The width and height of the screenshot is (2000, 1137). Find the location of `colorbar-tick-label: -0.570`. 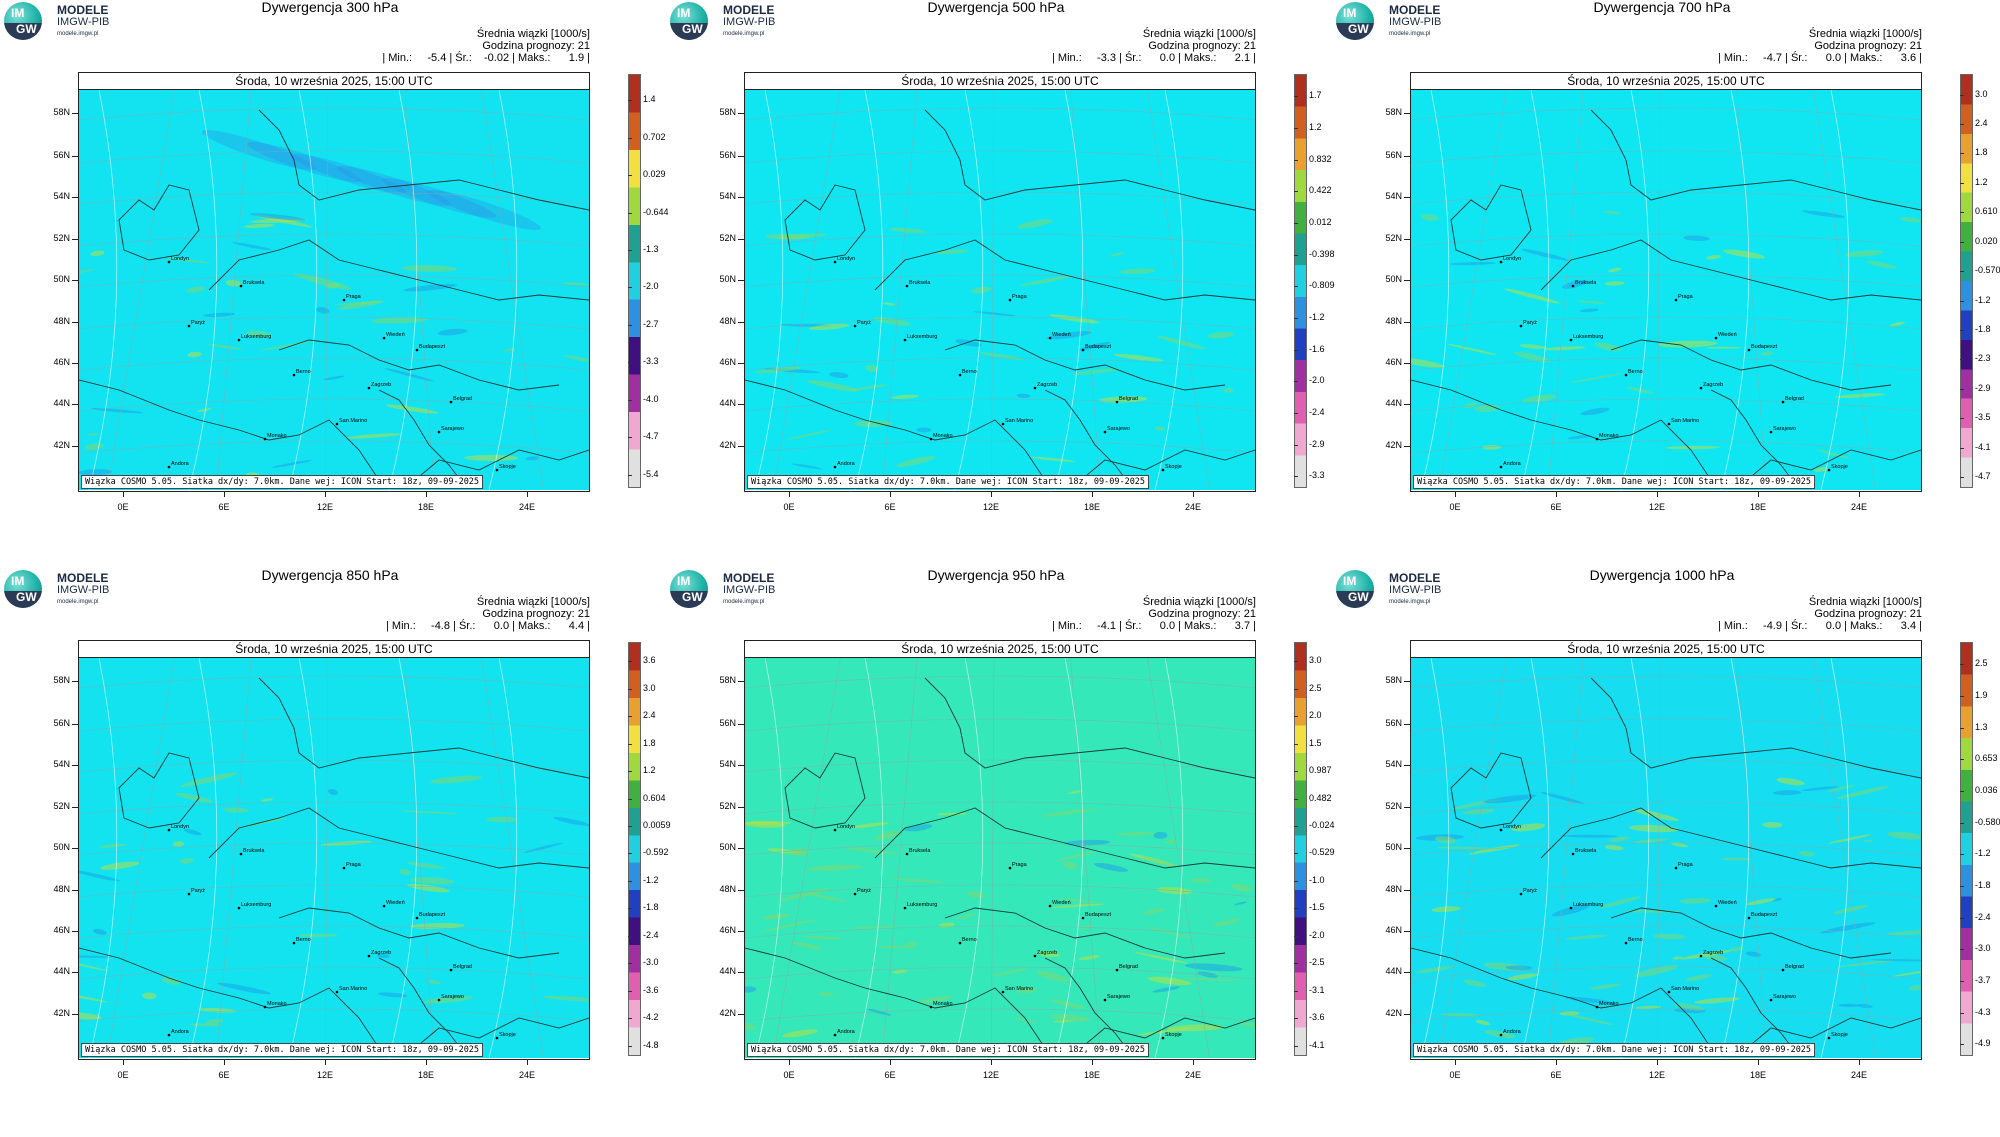

colorbar-tick-label: -0.570 is located at coordinates (1987, 270).